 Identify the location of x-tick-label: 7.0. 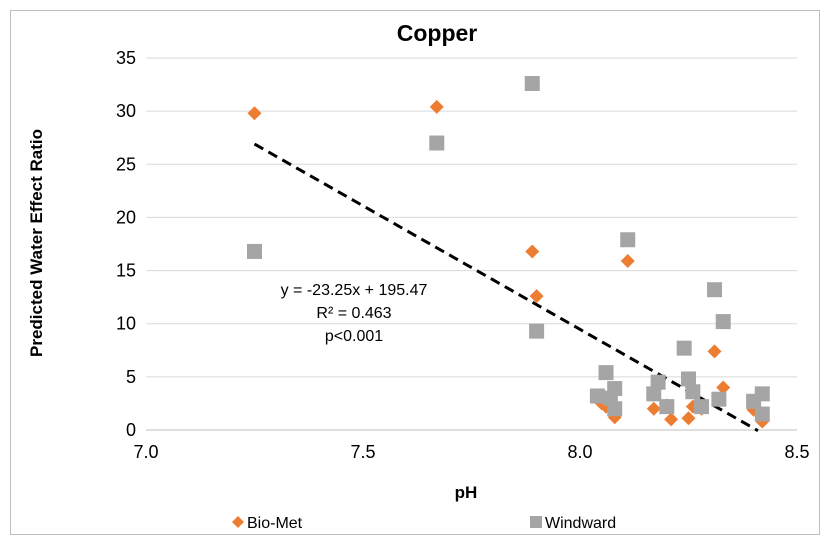
(145, 452).